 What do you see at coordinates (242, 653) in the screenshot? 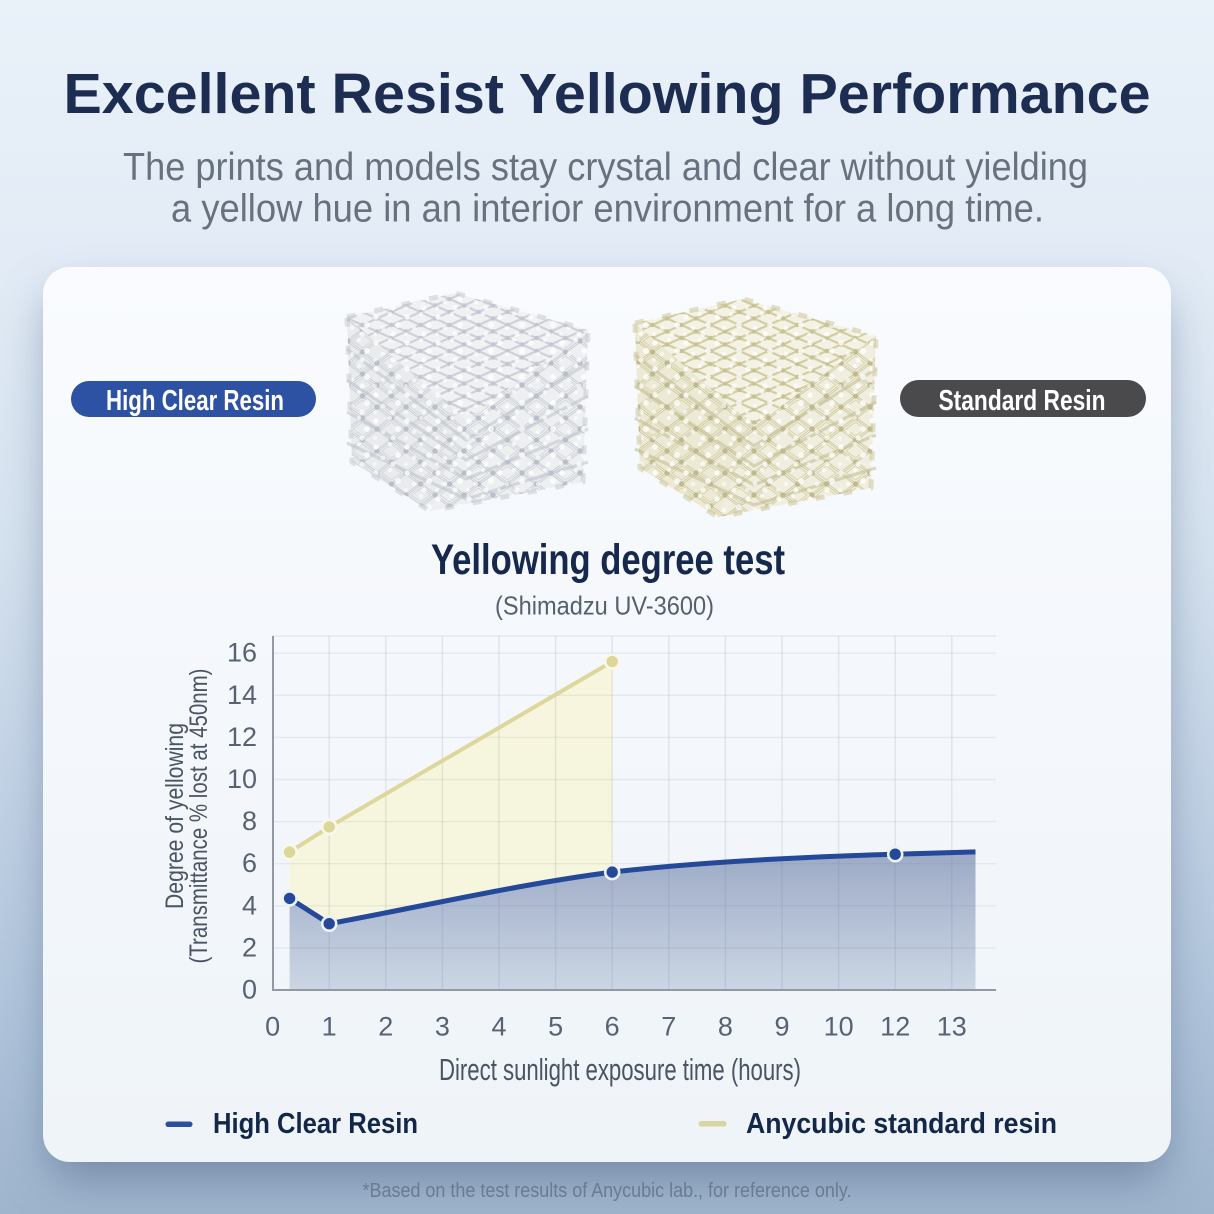
I see `svg-text: 16` at bounding box center [242, 653].